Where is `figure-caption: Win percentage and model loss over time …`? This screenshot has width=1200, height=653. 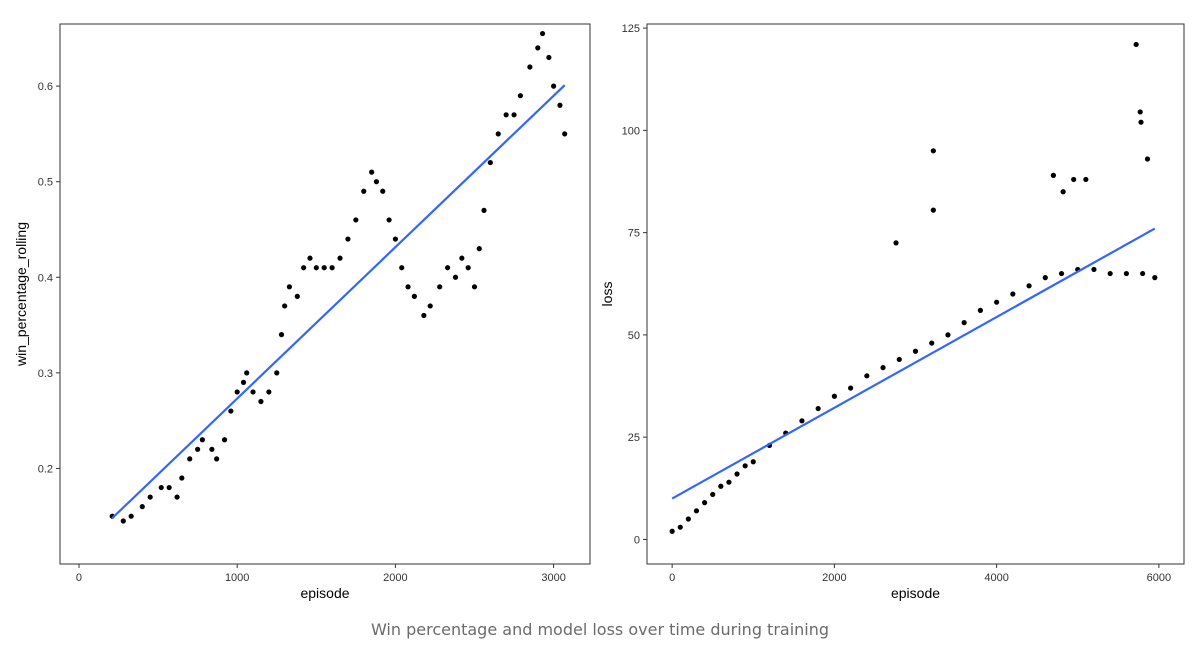 figure-caption: Win percentage and model loss over time … is located at coordinates (600, 629).